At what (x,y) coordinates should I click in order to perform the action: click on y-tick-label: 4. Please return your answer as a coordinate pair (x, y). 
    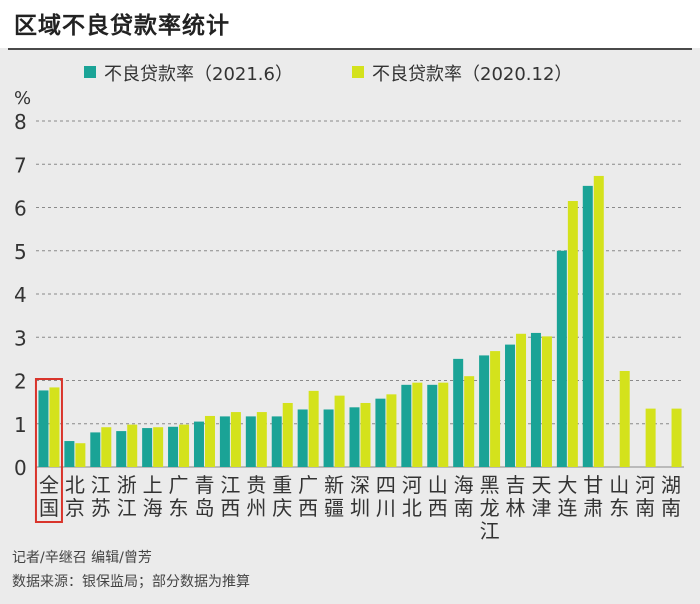
    Looking at the image, I should click on (20, 295).